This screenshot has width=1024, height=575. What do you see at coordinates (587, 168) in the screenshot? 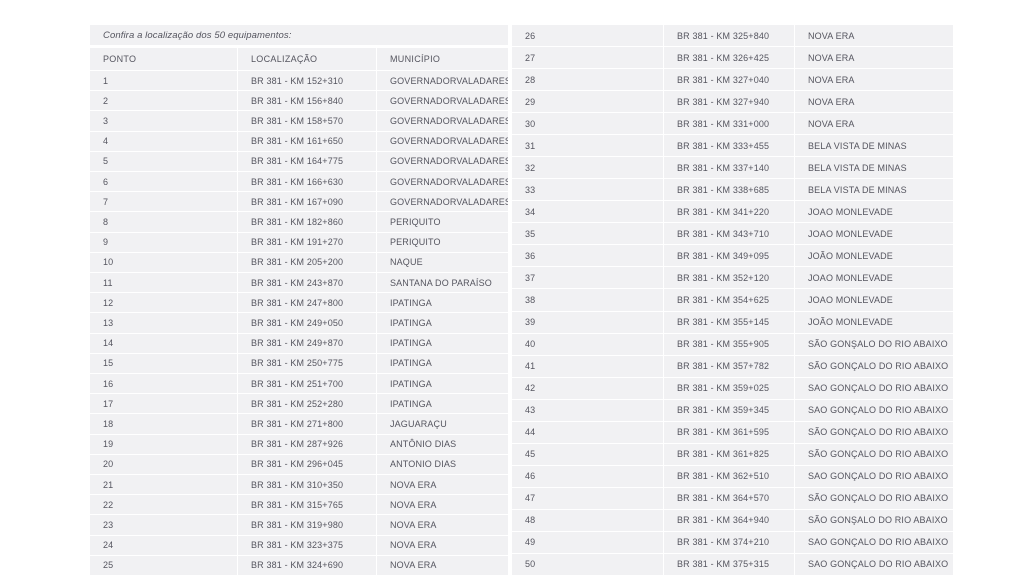
I see `point-cell: 32` at bounding box center [587, 168].